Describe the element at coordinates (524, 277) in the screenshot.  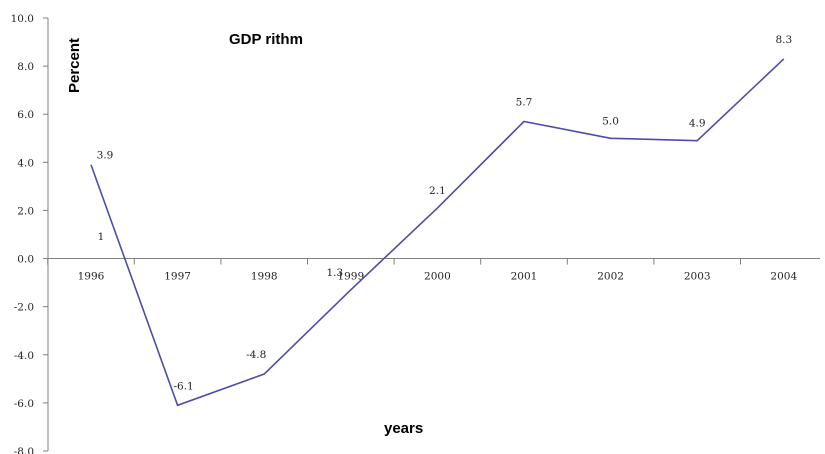
I see `x-tick-label: 2001` at that location.